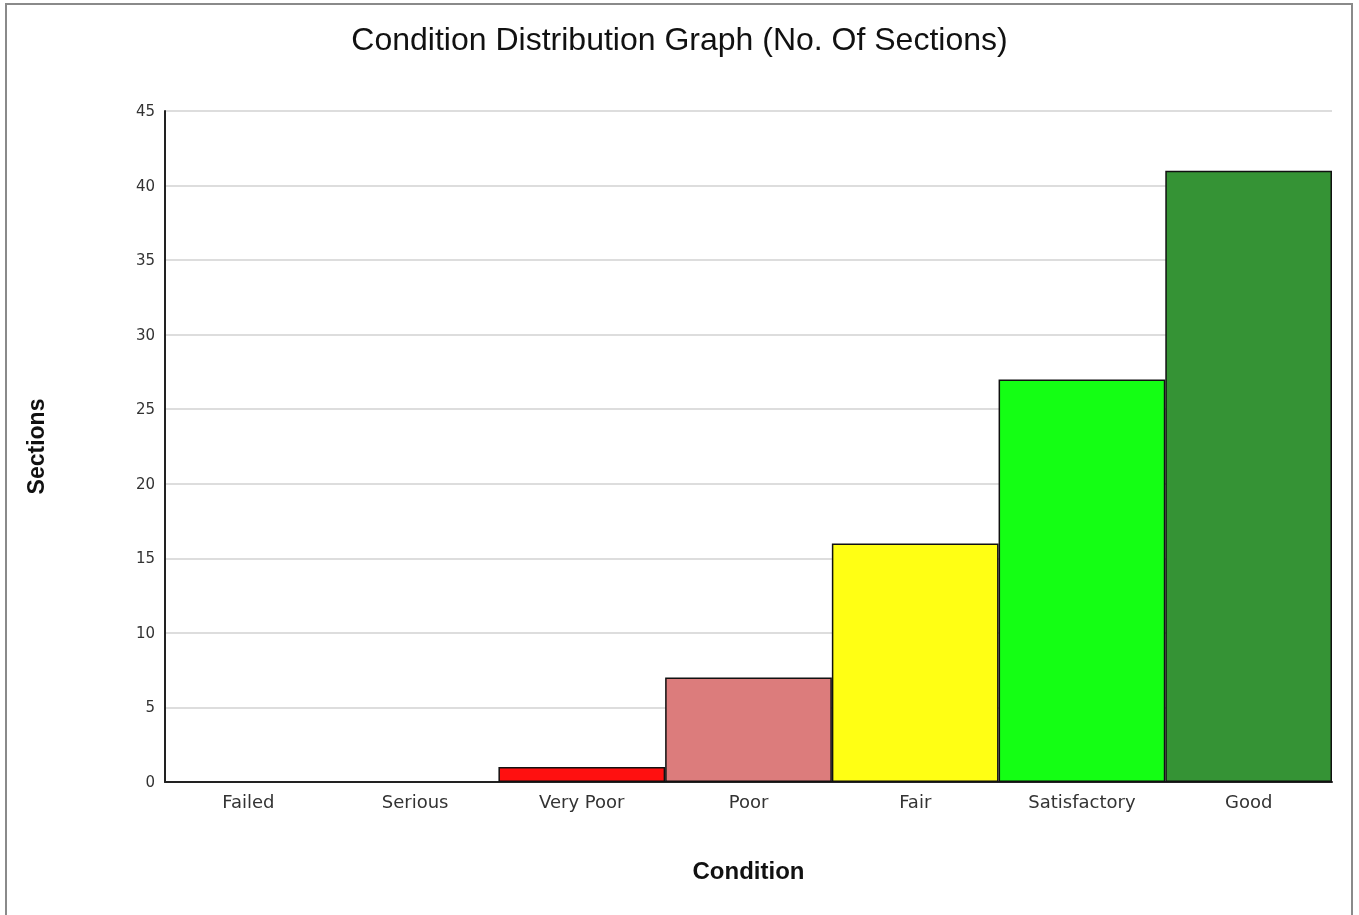  Describe the element at coordinates (35, 446) in the screenshot. I see `y-axis-title: Sections` at that location.